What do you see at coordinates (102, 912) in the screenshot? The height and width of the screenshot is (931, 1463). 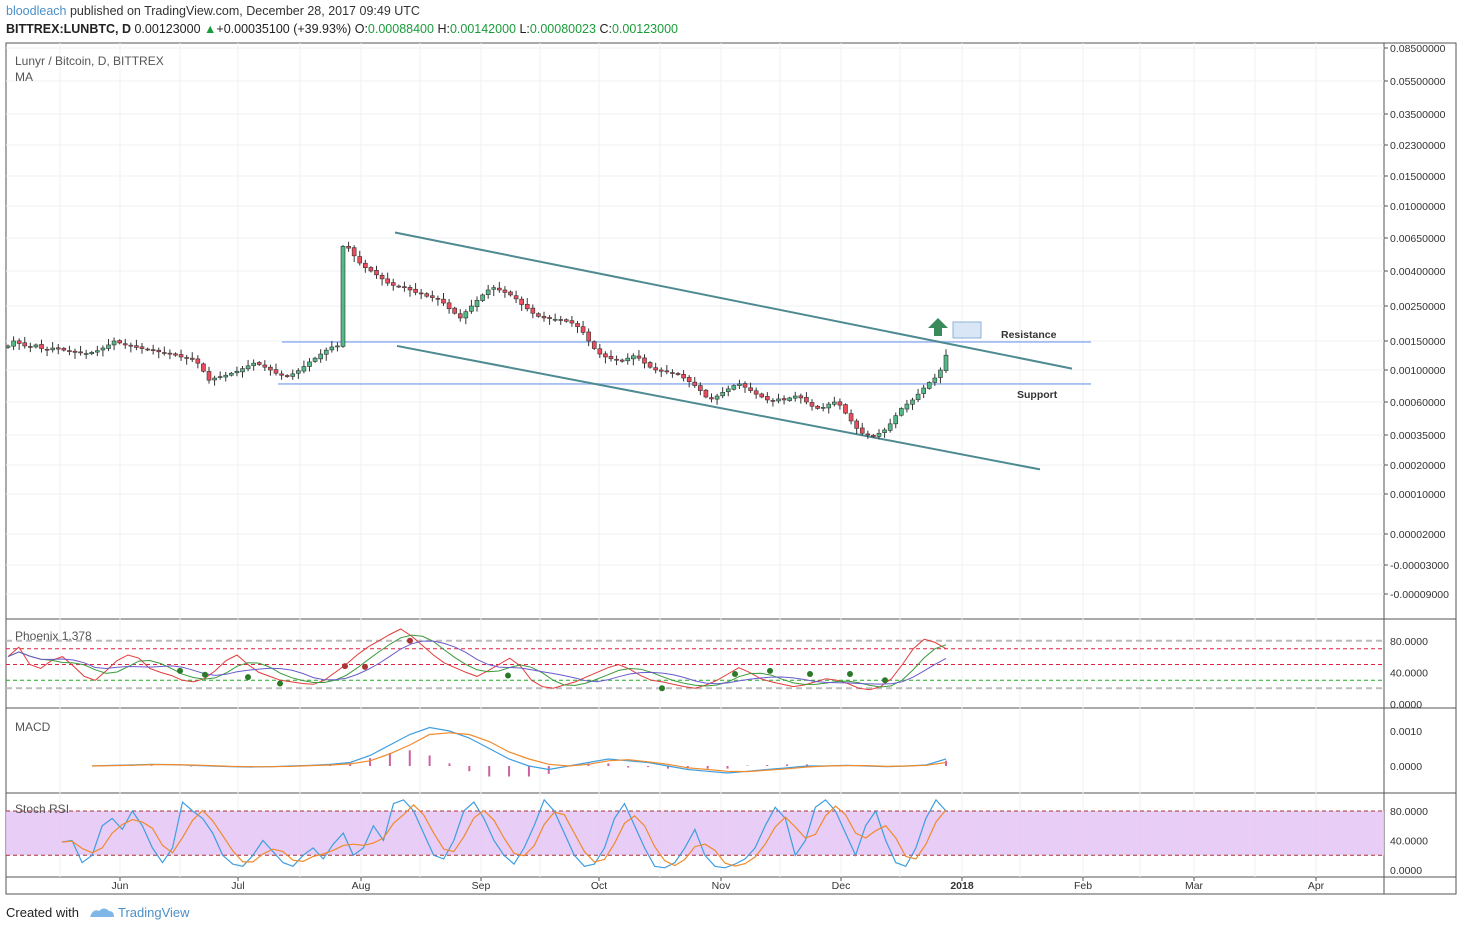 I see `tradingview-logo-icon` at bounding box center [102, 912].